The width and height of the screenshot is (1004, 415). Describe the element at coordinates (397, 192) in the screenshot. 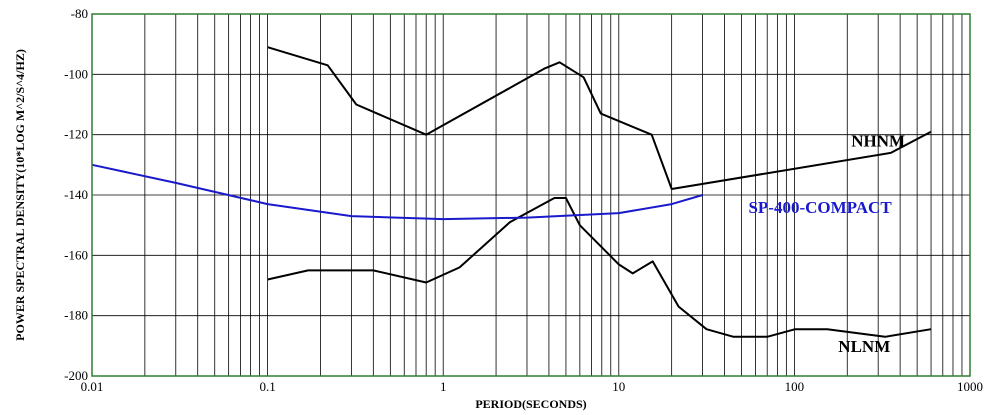

I see `series-line-sp-400-compact` at that location.